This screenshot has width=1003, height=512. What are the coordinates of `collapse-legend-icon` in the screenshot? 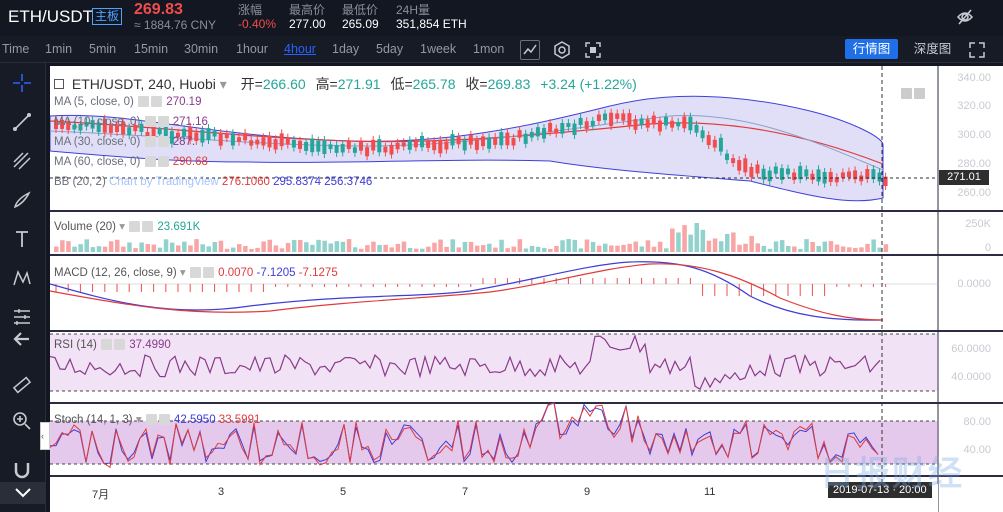 It's located at (59, 84).